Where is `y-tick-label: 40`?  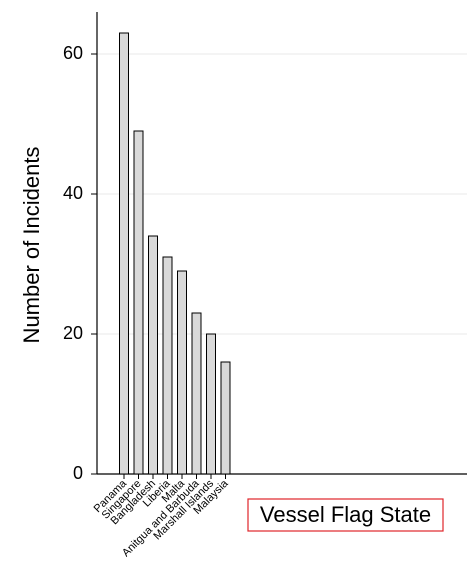 y-tick-label: 40 is located at coordinates (73, 193).